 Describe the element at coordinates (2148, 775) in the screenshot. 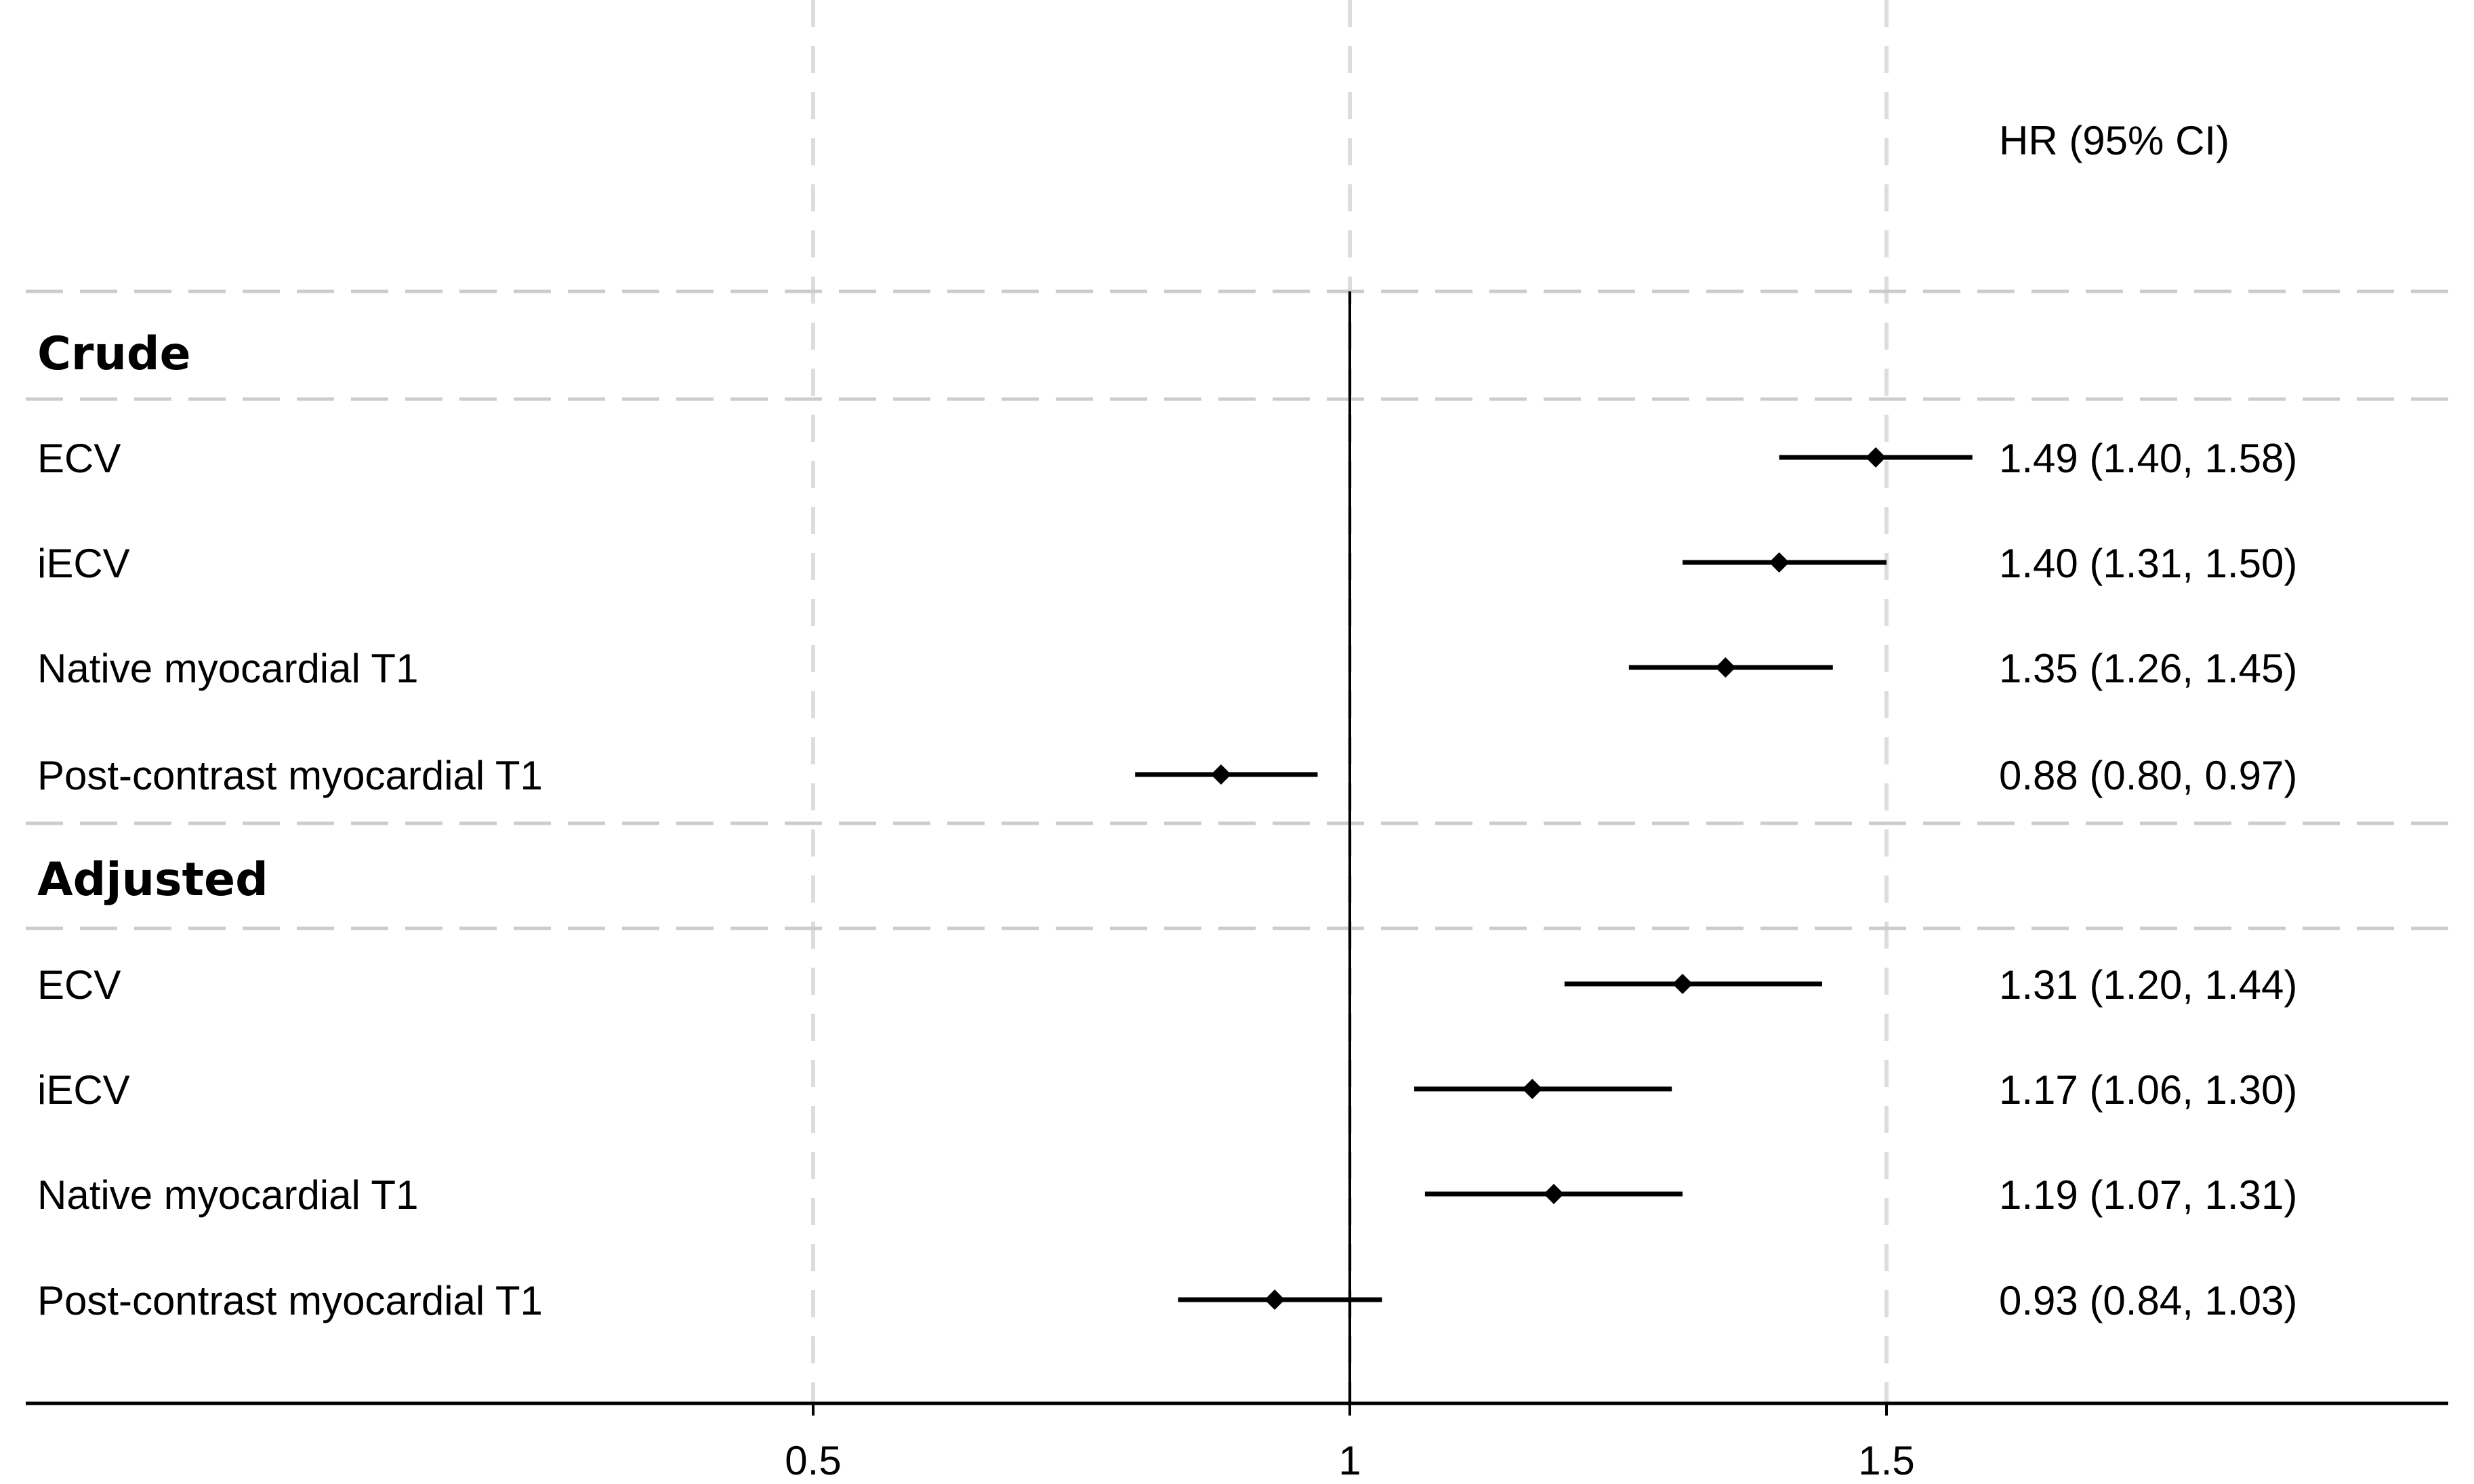

I see `estimate-text: 0.88 (0.80, 0.97)` at that location.